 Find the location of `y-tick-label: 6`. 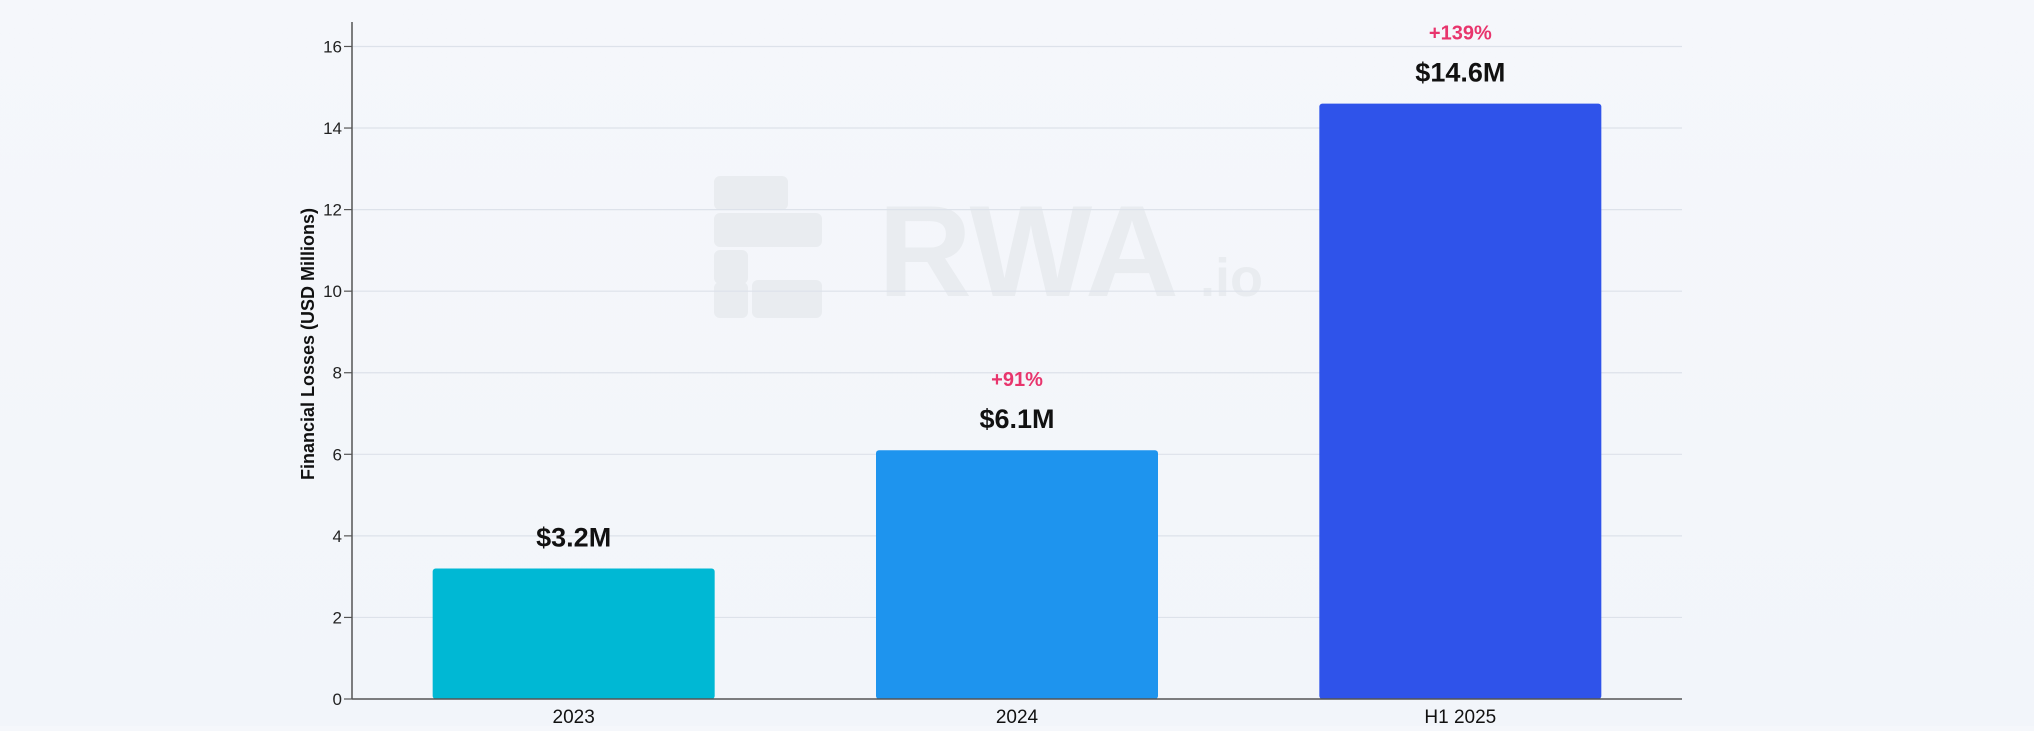

y-tick-label: 6 is located at coordinates (337, 454).